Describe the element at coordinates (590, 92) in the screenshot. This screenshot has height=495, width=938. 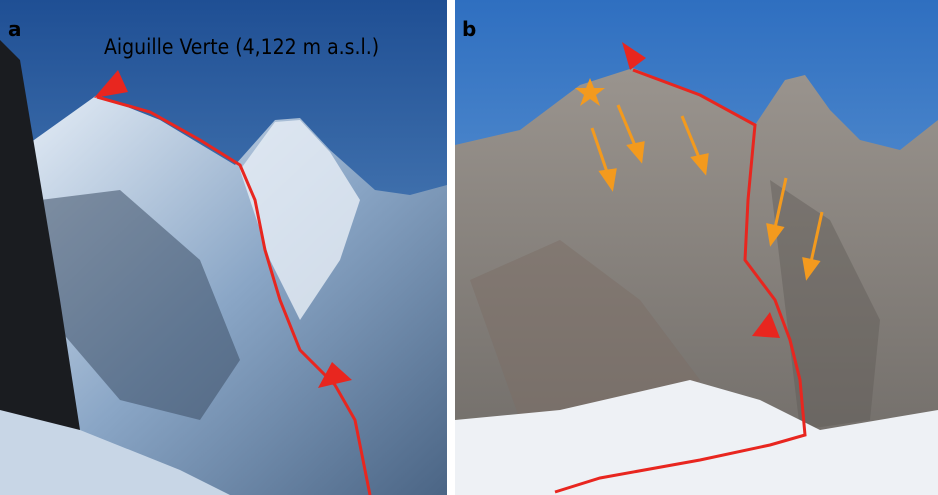
I see `star-marker` at that location.